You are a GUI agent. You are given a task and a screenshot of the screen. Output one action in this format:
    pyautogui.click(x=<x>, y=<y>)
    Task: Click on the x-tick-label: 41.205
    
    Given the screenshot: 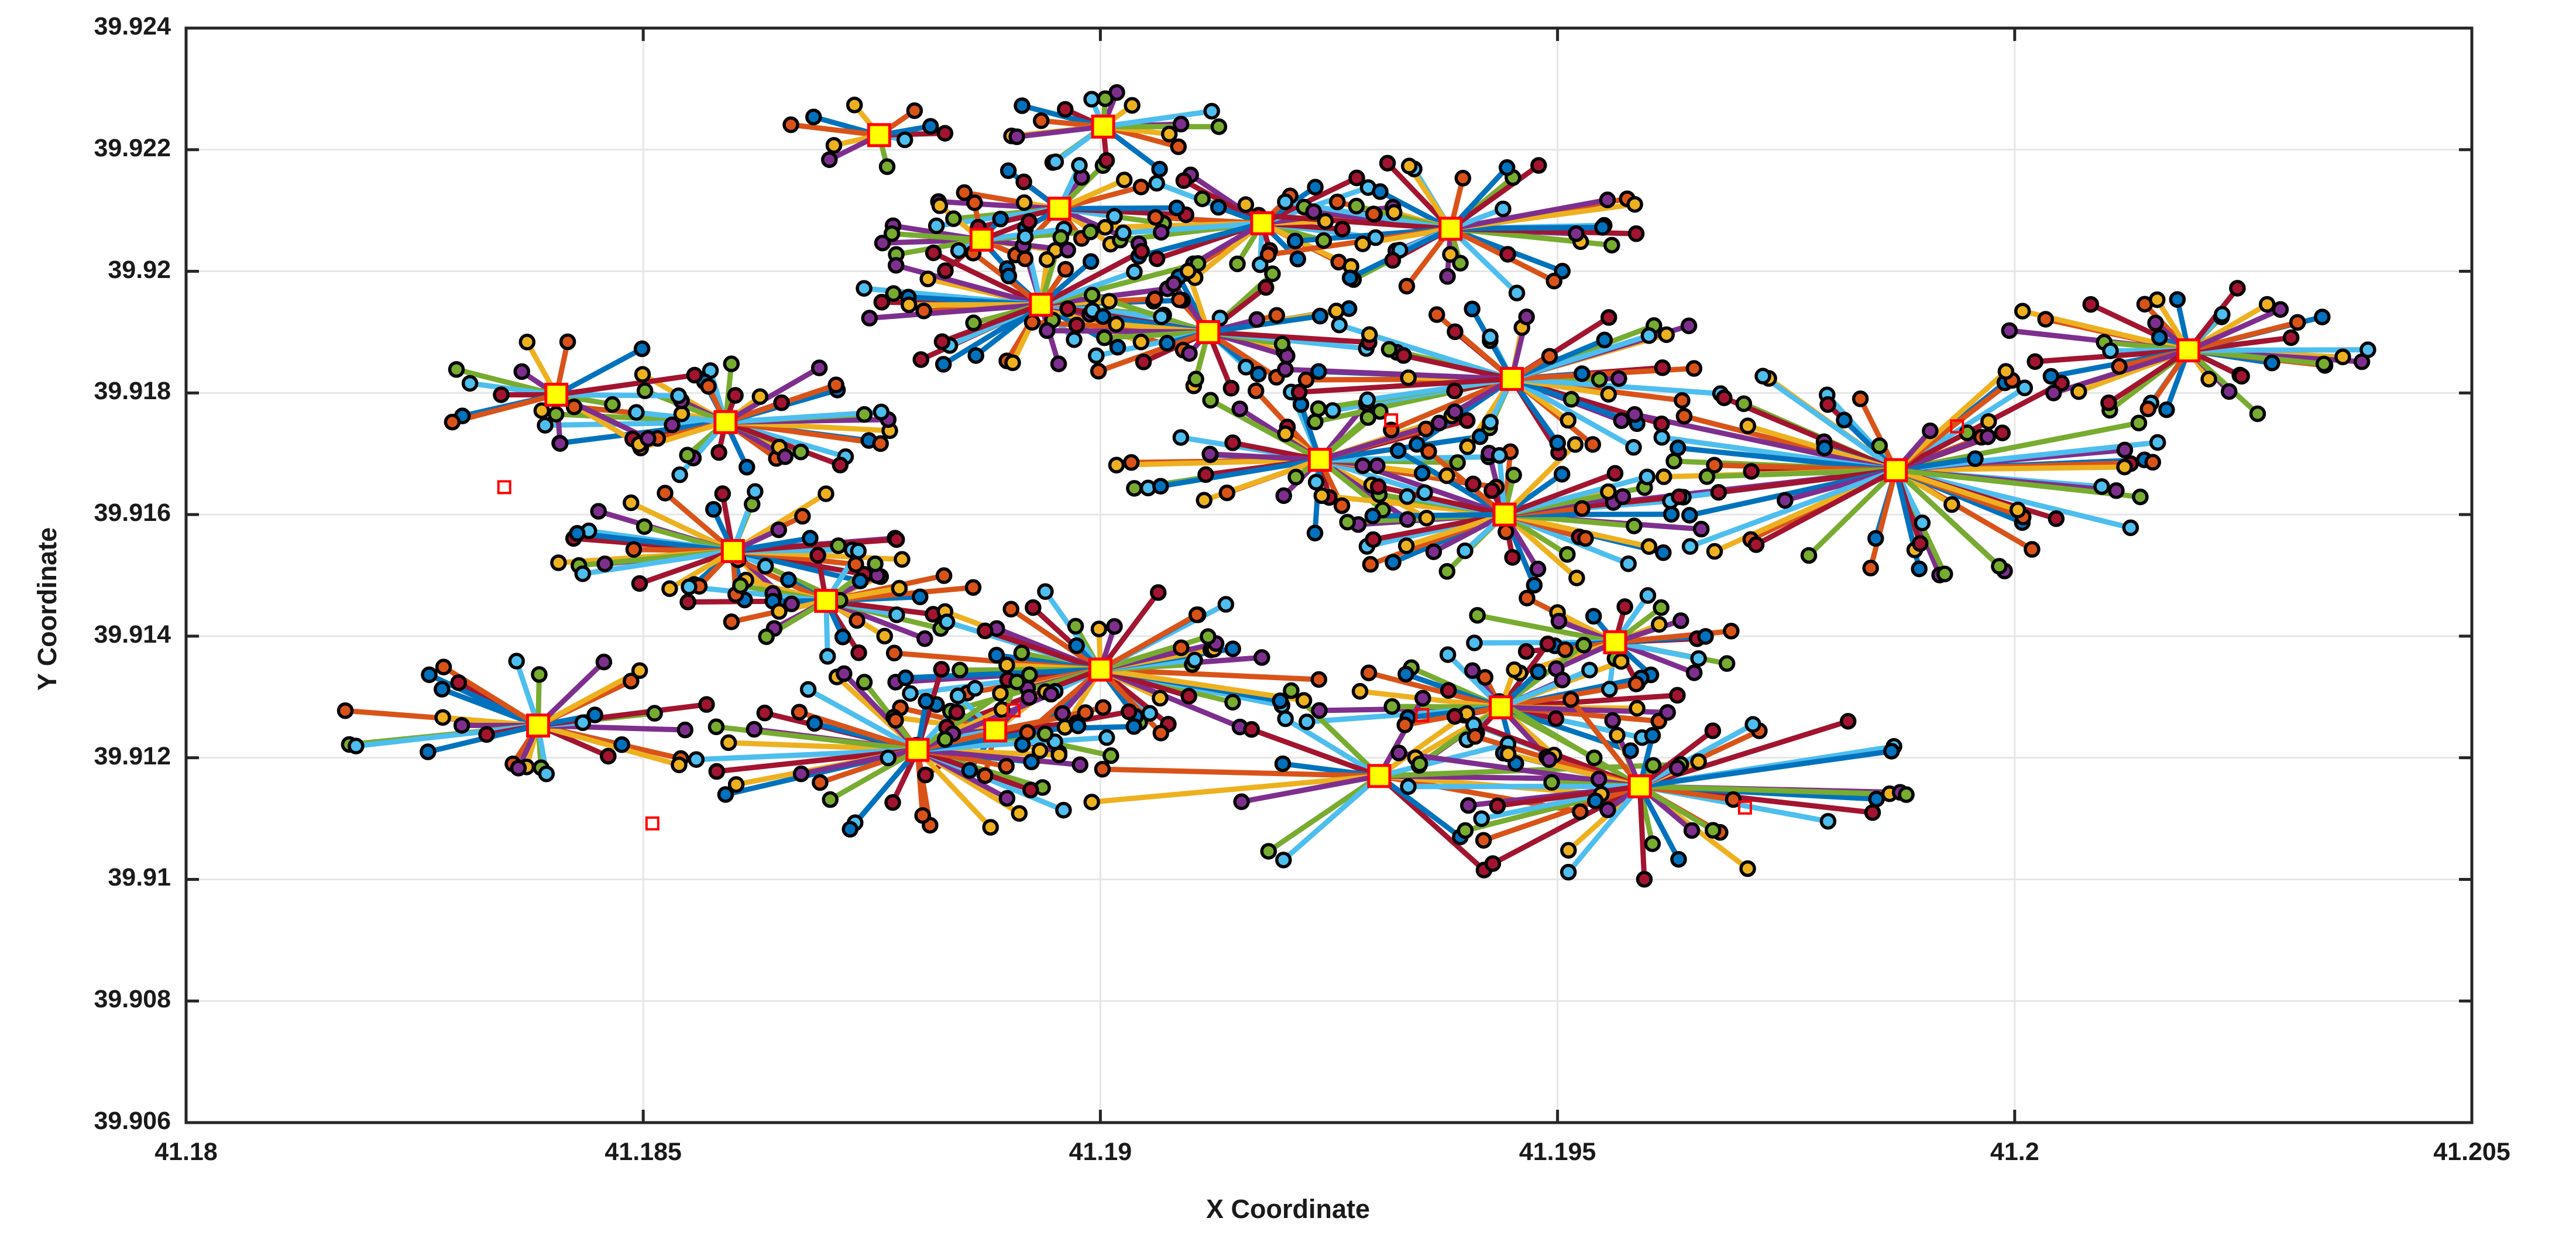 What is the action you would take?
    pyautogui.click(x=2471, y=1152)
    